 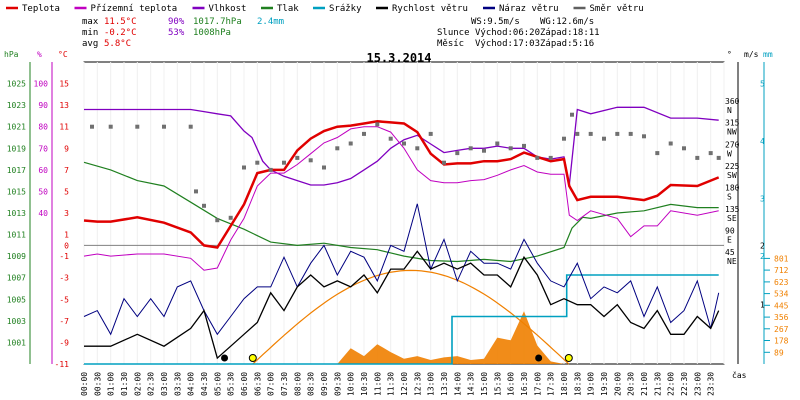 What do you see at coordinates (43, 170) in the screenshot?
I see `tick-pct: 60` at bounding box center [43, 170].